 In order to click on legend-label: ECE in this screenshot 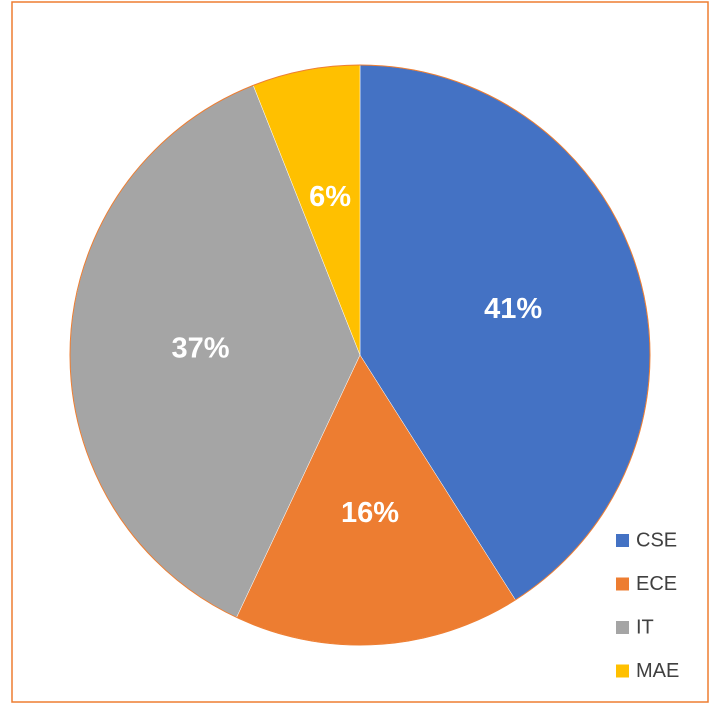, I will do `click(656, 584)`.